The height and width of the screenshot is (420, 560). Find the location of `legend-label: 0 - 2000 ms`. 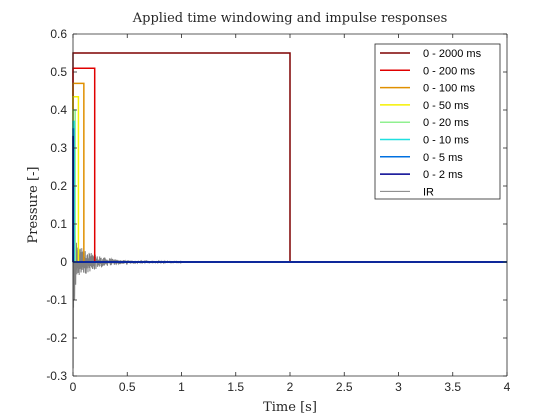

legend-label: 0 - 2000 ms is located at coordinates (452, 54).